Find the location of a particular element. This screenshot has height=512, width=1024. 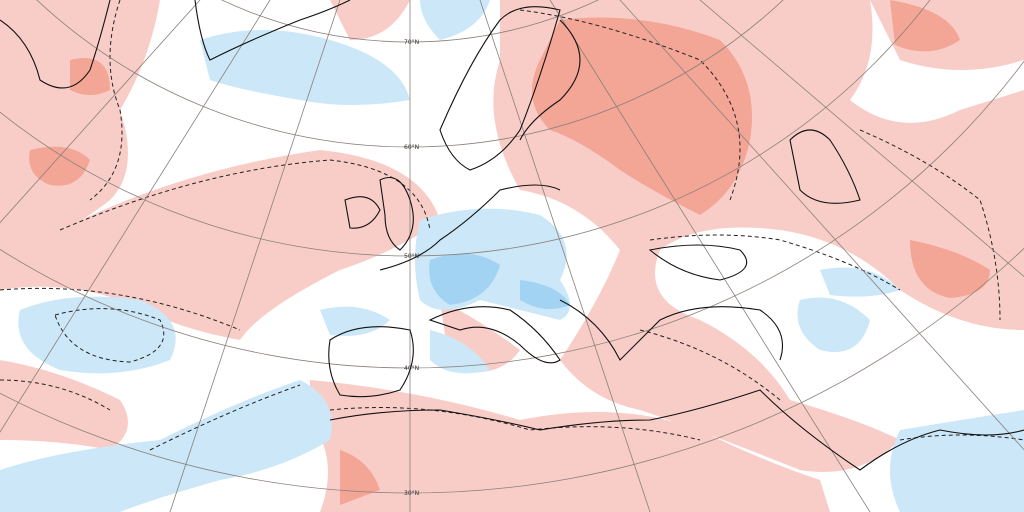

latitude-labels: 70°N 60°N 50°N 40°N 30°N is located at coordinates (411, 268).